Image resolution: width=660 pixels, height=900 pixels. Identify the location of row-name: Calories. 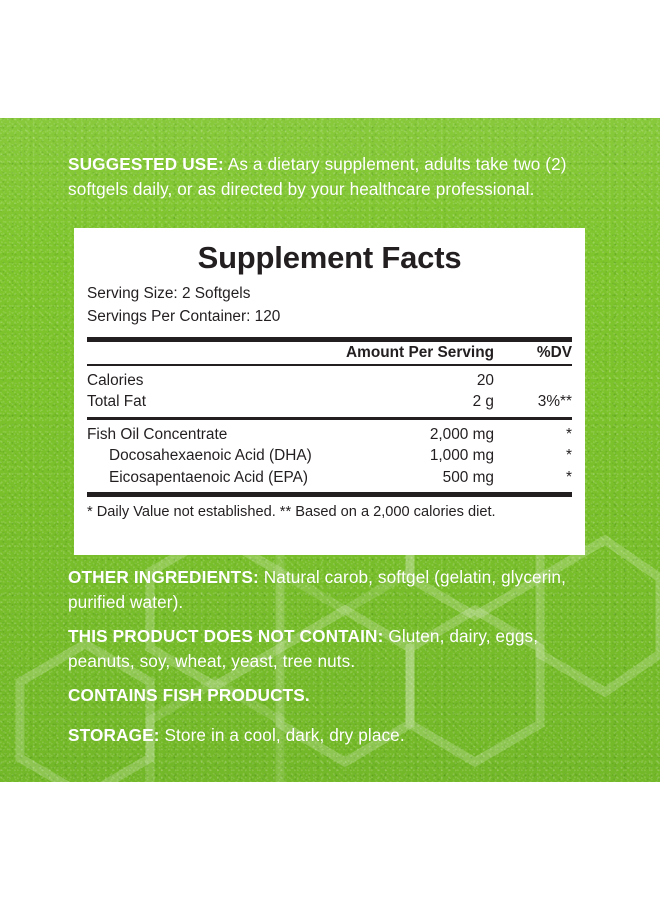
(115, 380).